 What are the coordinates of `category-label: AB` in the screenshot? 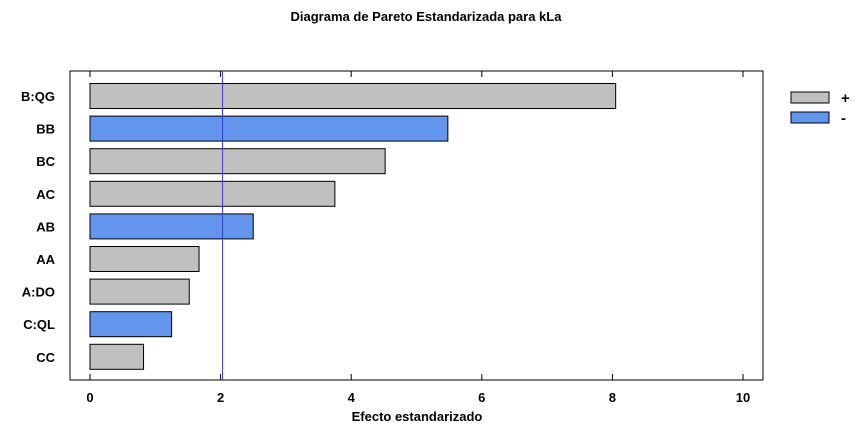 It's located at (45, 226).